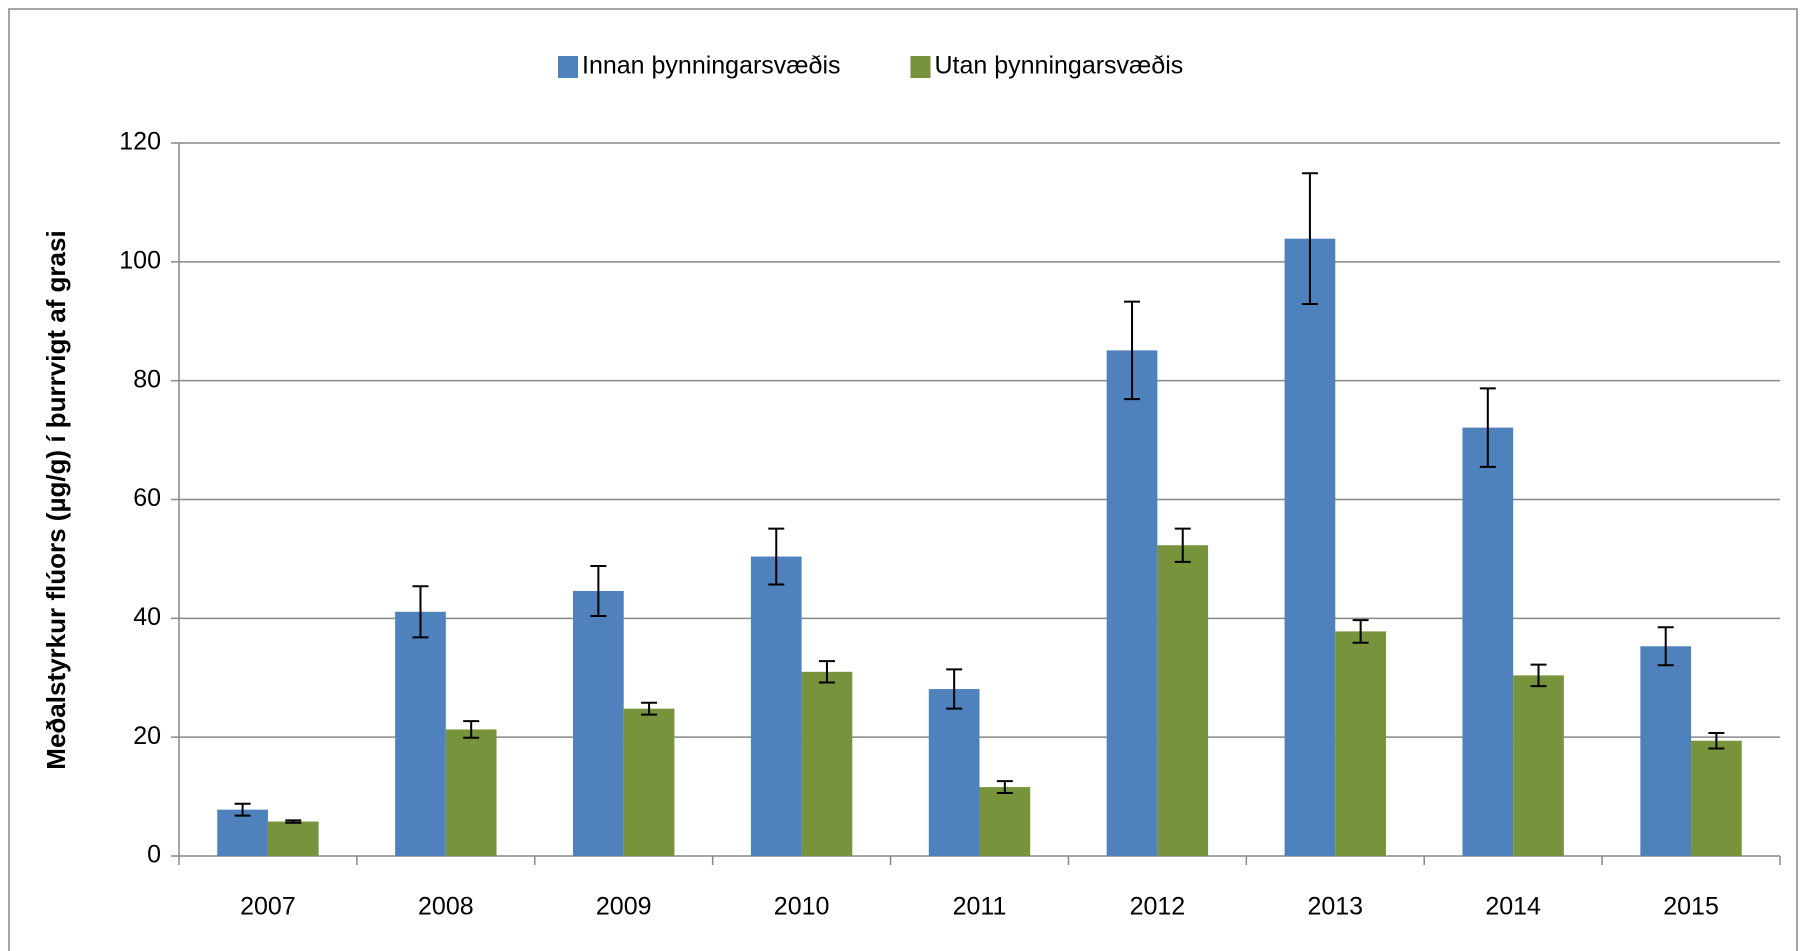 The image size is (1806, 951). What do you see at coordinates (147, 379) in the screenshot?
I see `y-tick-label: 80` at bounding box center [147, 379].